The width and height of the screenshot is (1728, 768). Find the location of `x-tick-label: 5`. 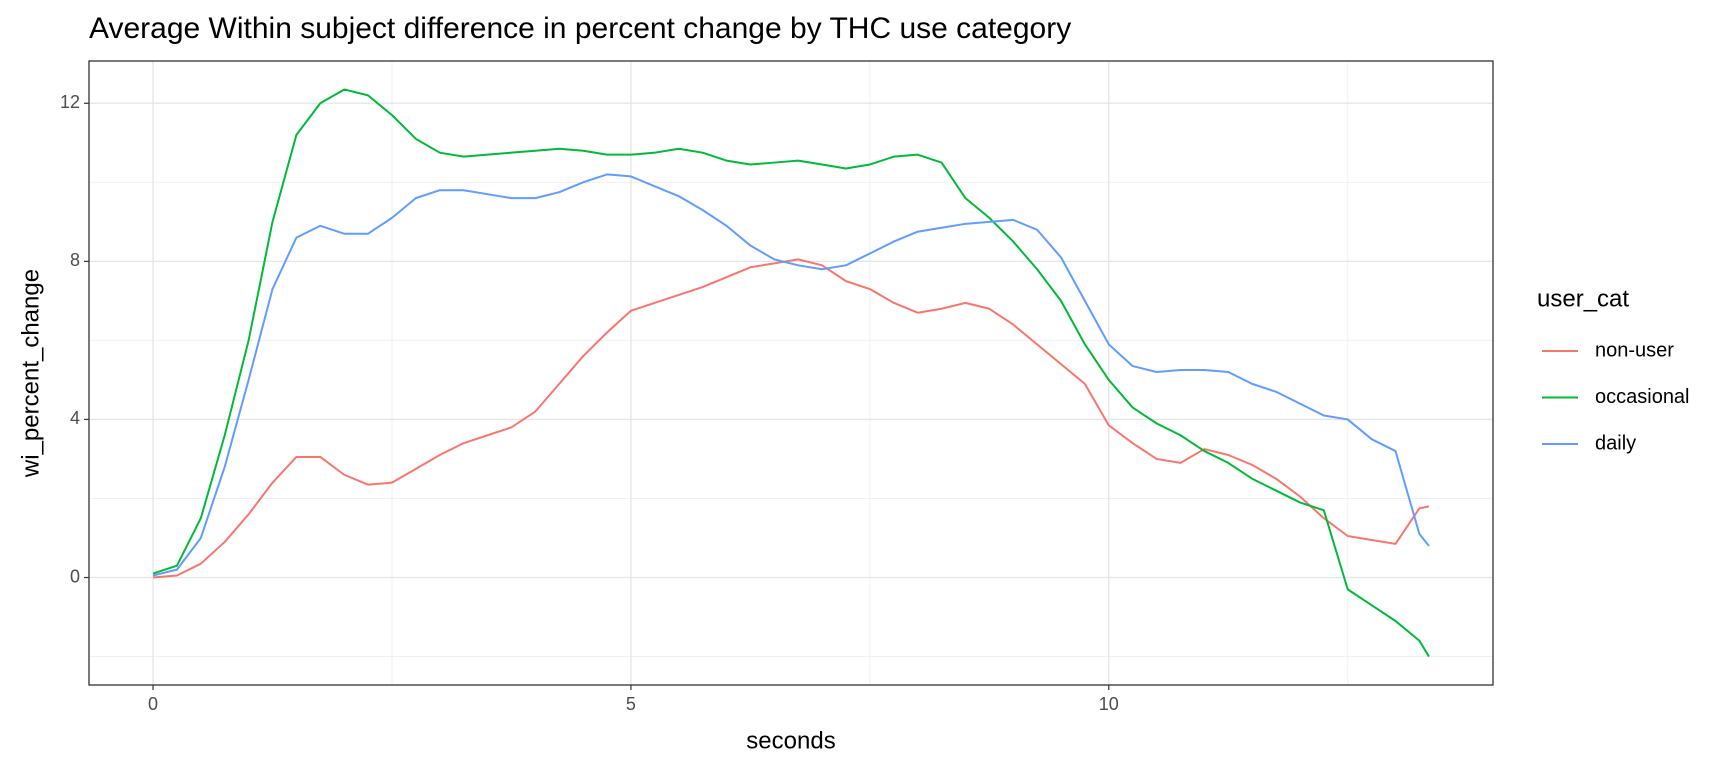

x-tick-label: 5 is located at coordinates (631, 704).